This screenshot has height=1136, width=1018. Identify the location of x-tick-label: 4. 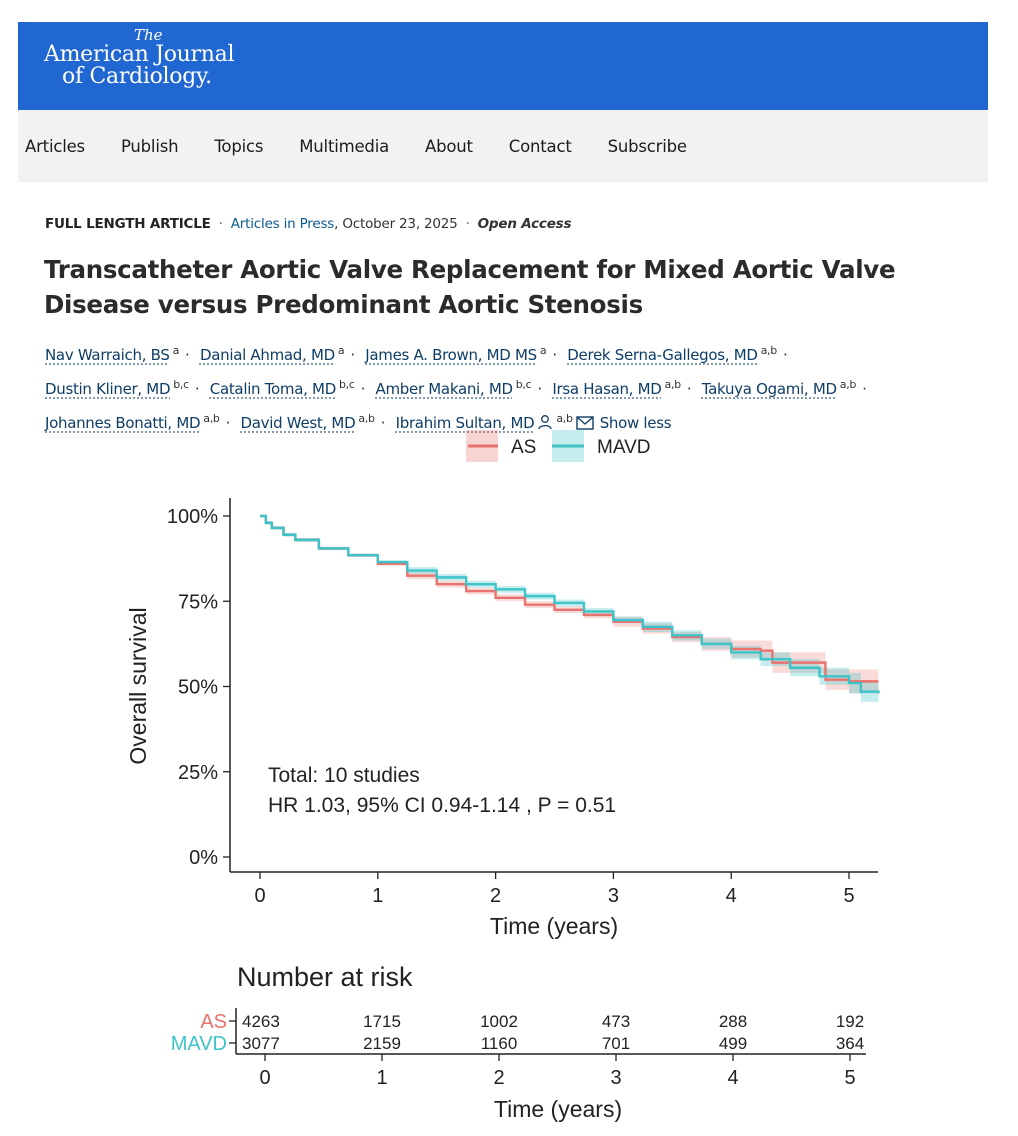
(731, 896).